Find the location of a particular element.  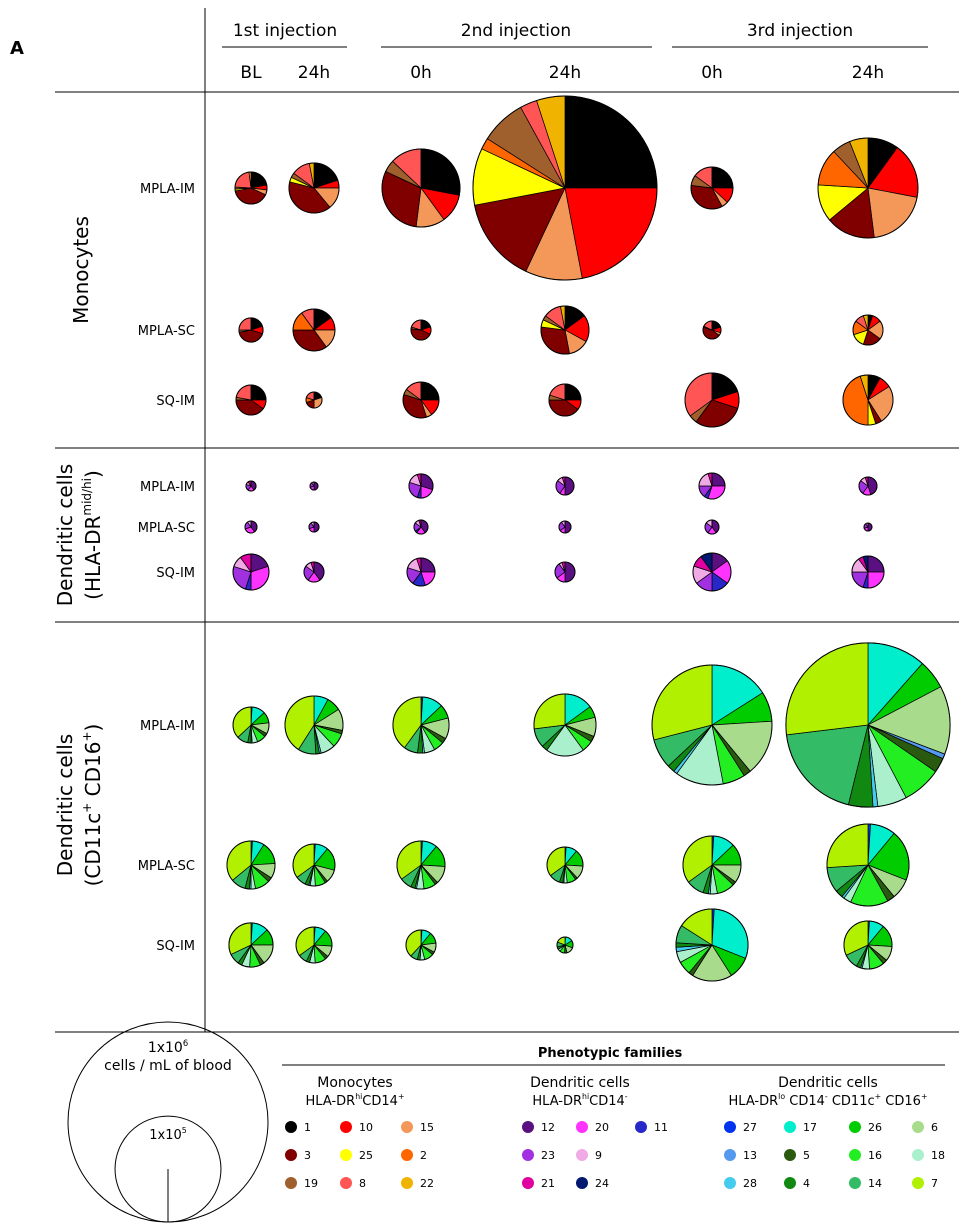

text-part: Monocytes is located at coordinates (81, 270).